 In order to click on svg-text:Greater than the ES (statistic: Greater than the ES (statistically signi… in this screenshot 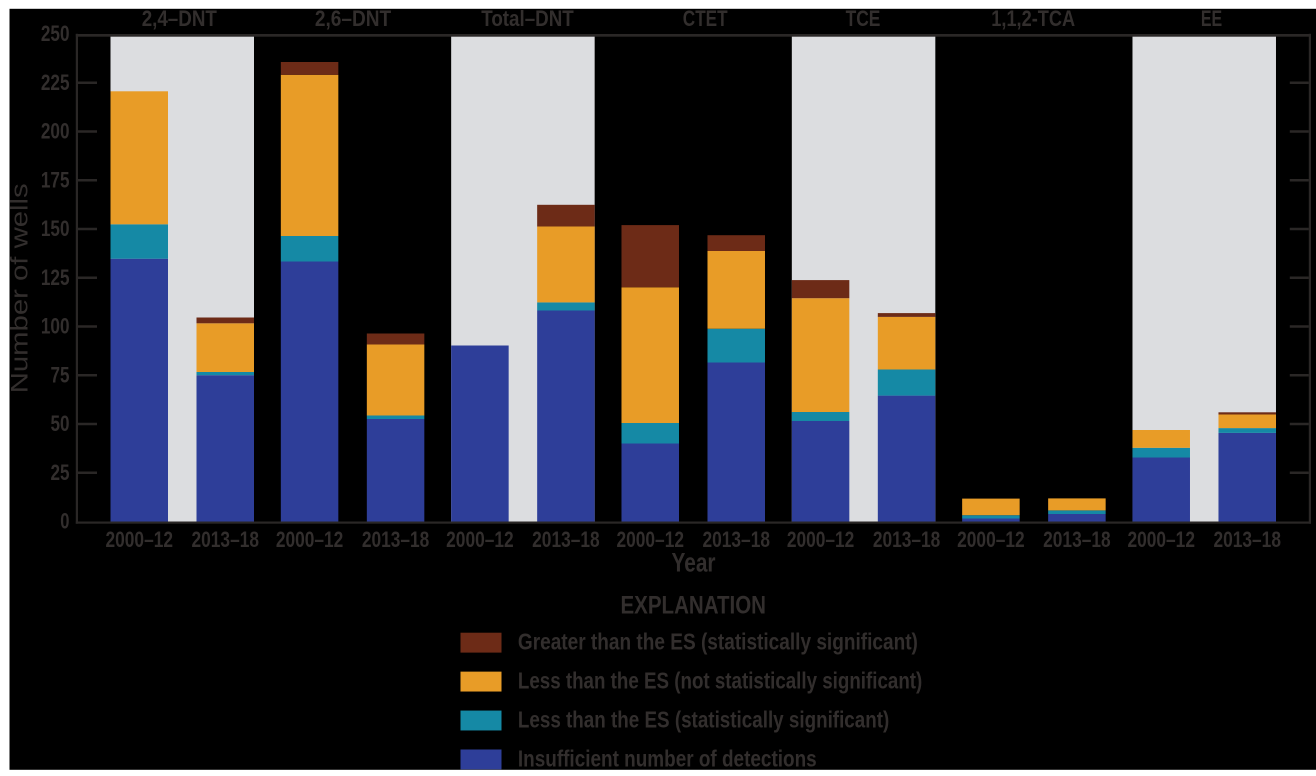, I will do `click(718, 642)`.